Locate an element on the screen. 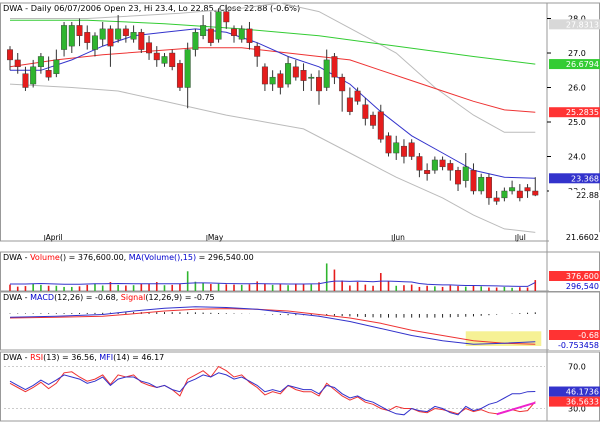  macd-line is located at coordinates (272, 325).